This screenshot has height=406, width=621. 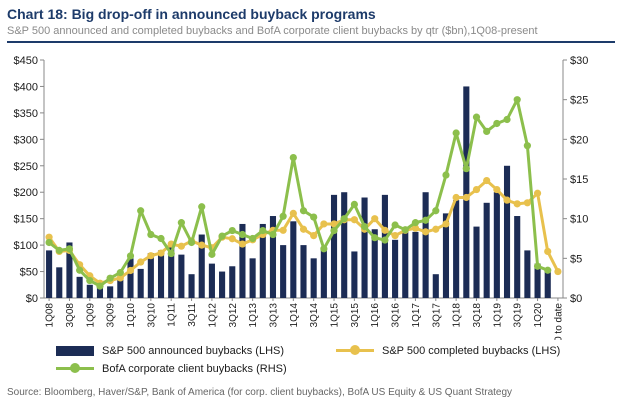 What do you see at coordinates (579, 61) in the screenshot?
I see `y-right-tick-label: $30` at bounding box center [579, 61].